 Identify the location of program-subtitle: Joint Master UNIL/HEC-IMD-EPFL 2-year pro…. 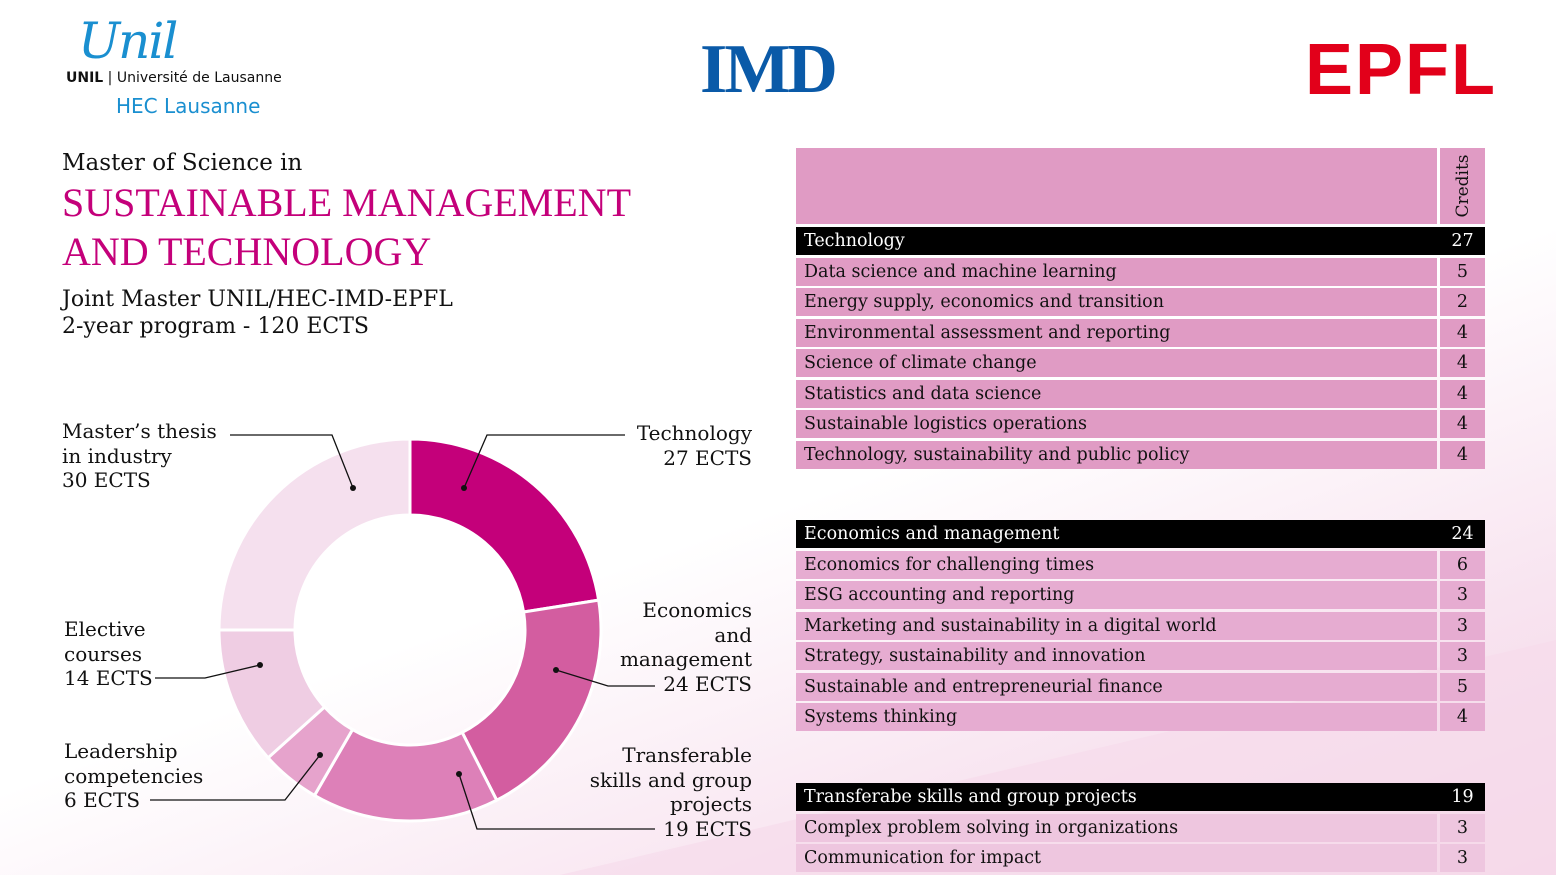
(257, 313).